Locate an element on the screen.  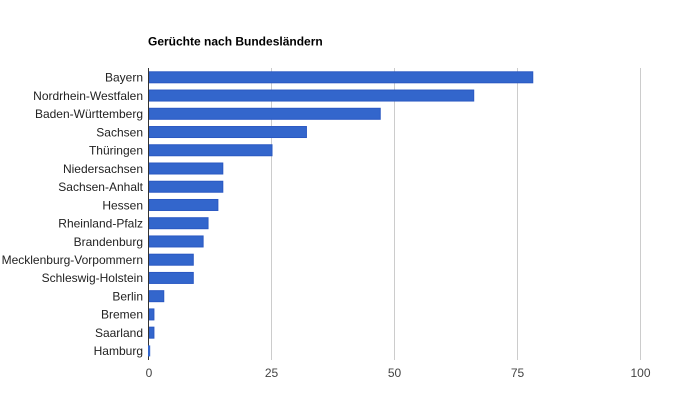
svg-text: 50 is located at coordinates (395, 373).